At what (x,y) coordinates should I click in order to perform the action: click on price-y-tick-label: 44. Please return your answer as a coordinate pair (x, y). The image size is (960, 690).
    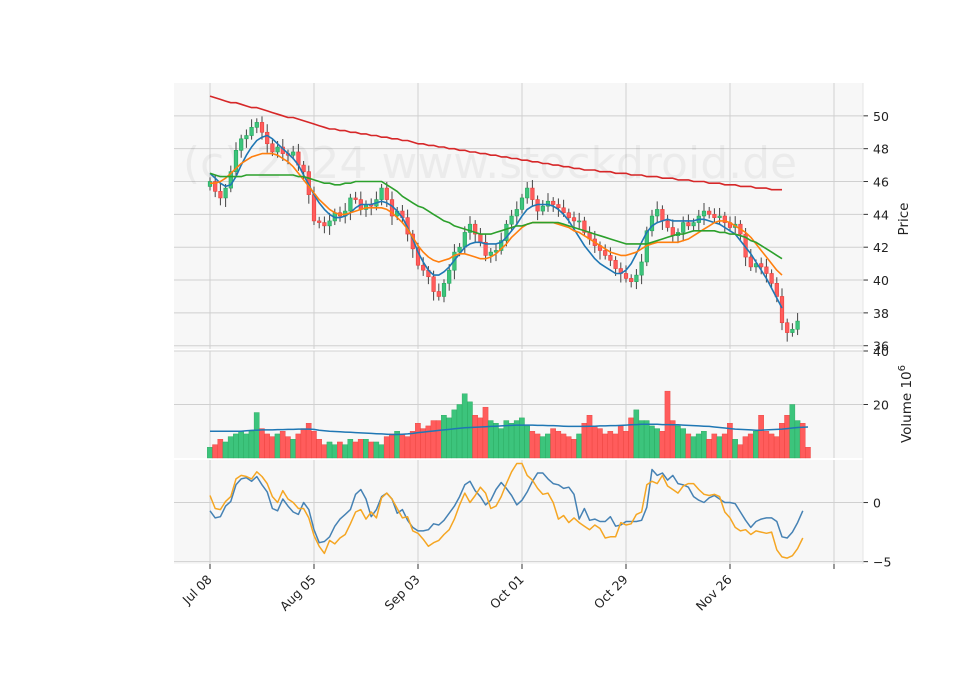
    Looking at the image, I should click on (881, 214).